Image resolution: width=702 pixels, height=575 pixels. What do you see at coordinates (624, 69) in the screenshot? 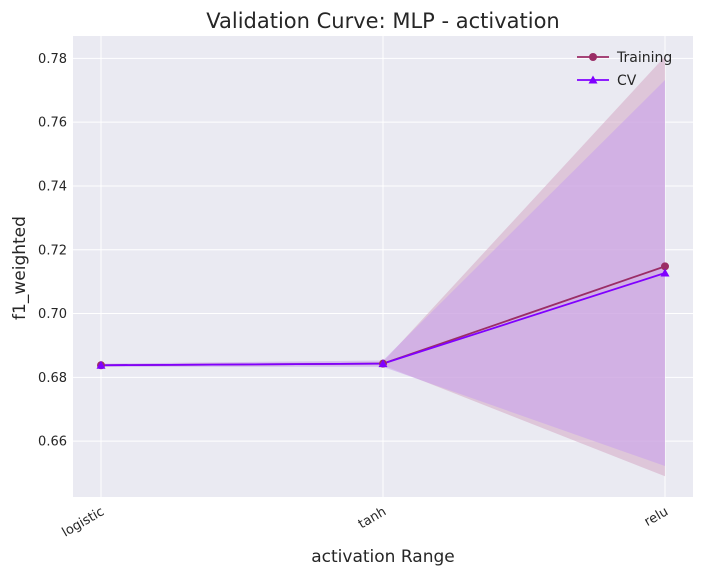
I see `legend: Training CV` at bounding box center [624, 69].